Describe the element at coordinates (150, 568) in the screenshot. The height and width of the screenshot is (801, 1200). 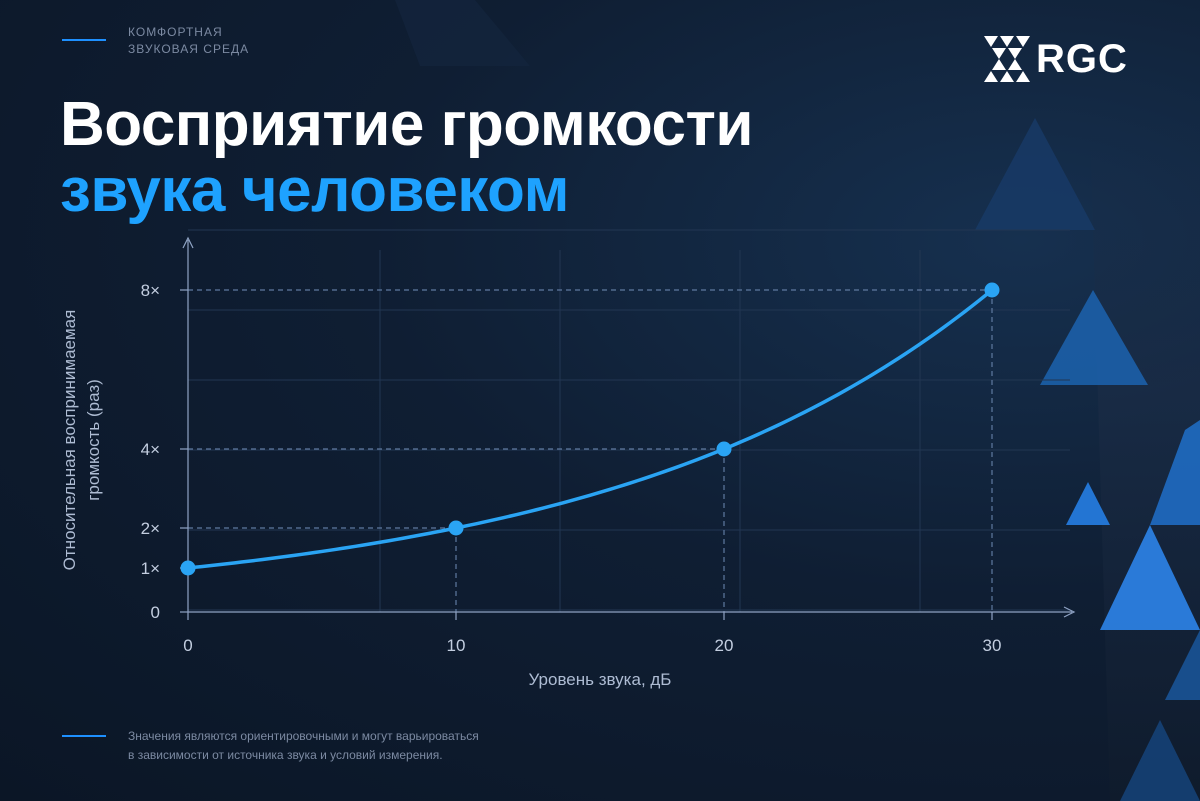
I see `y-tick-label: 1×` at that location.